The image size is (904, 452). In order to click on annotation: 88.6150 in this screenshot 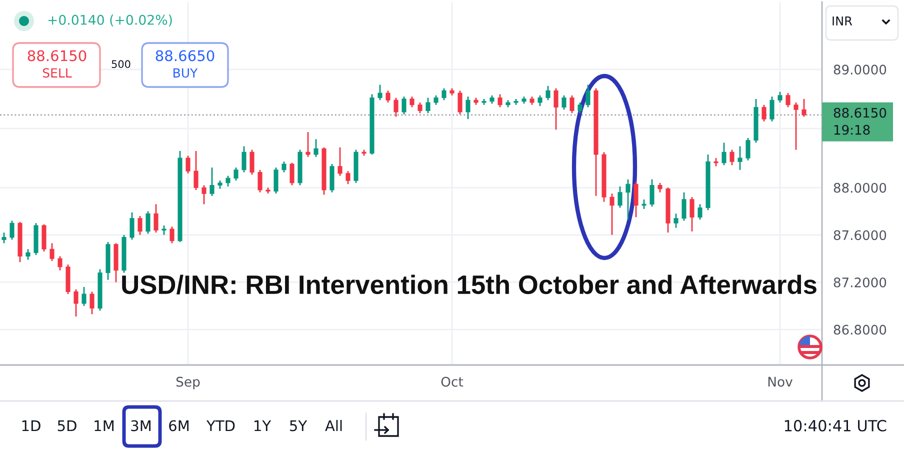, I will do `click(57, 56)`.